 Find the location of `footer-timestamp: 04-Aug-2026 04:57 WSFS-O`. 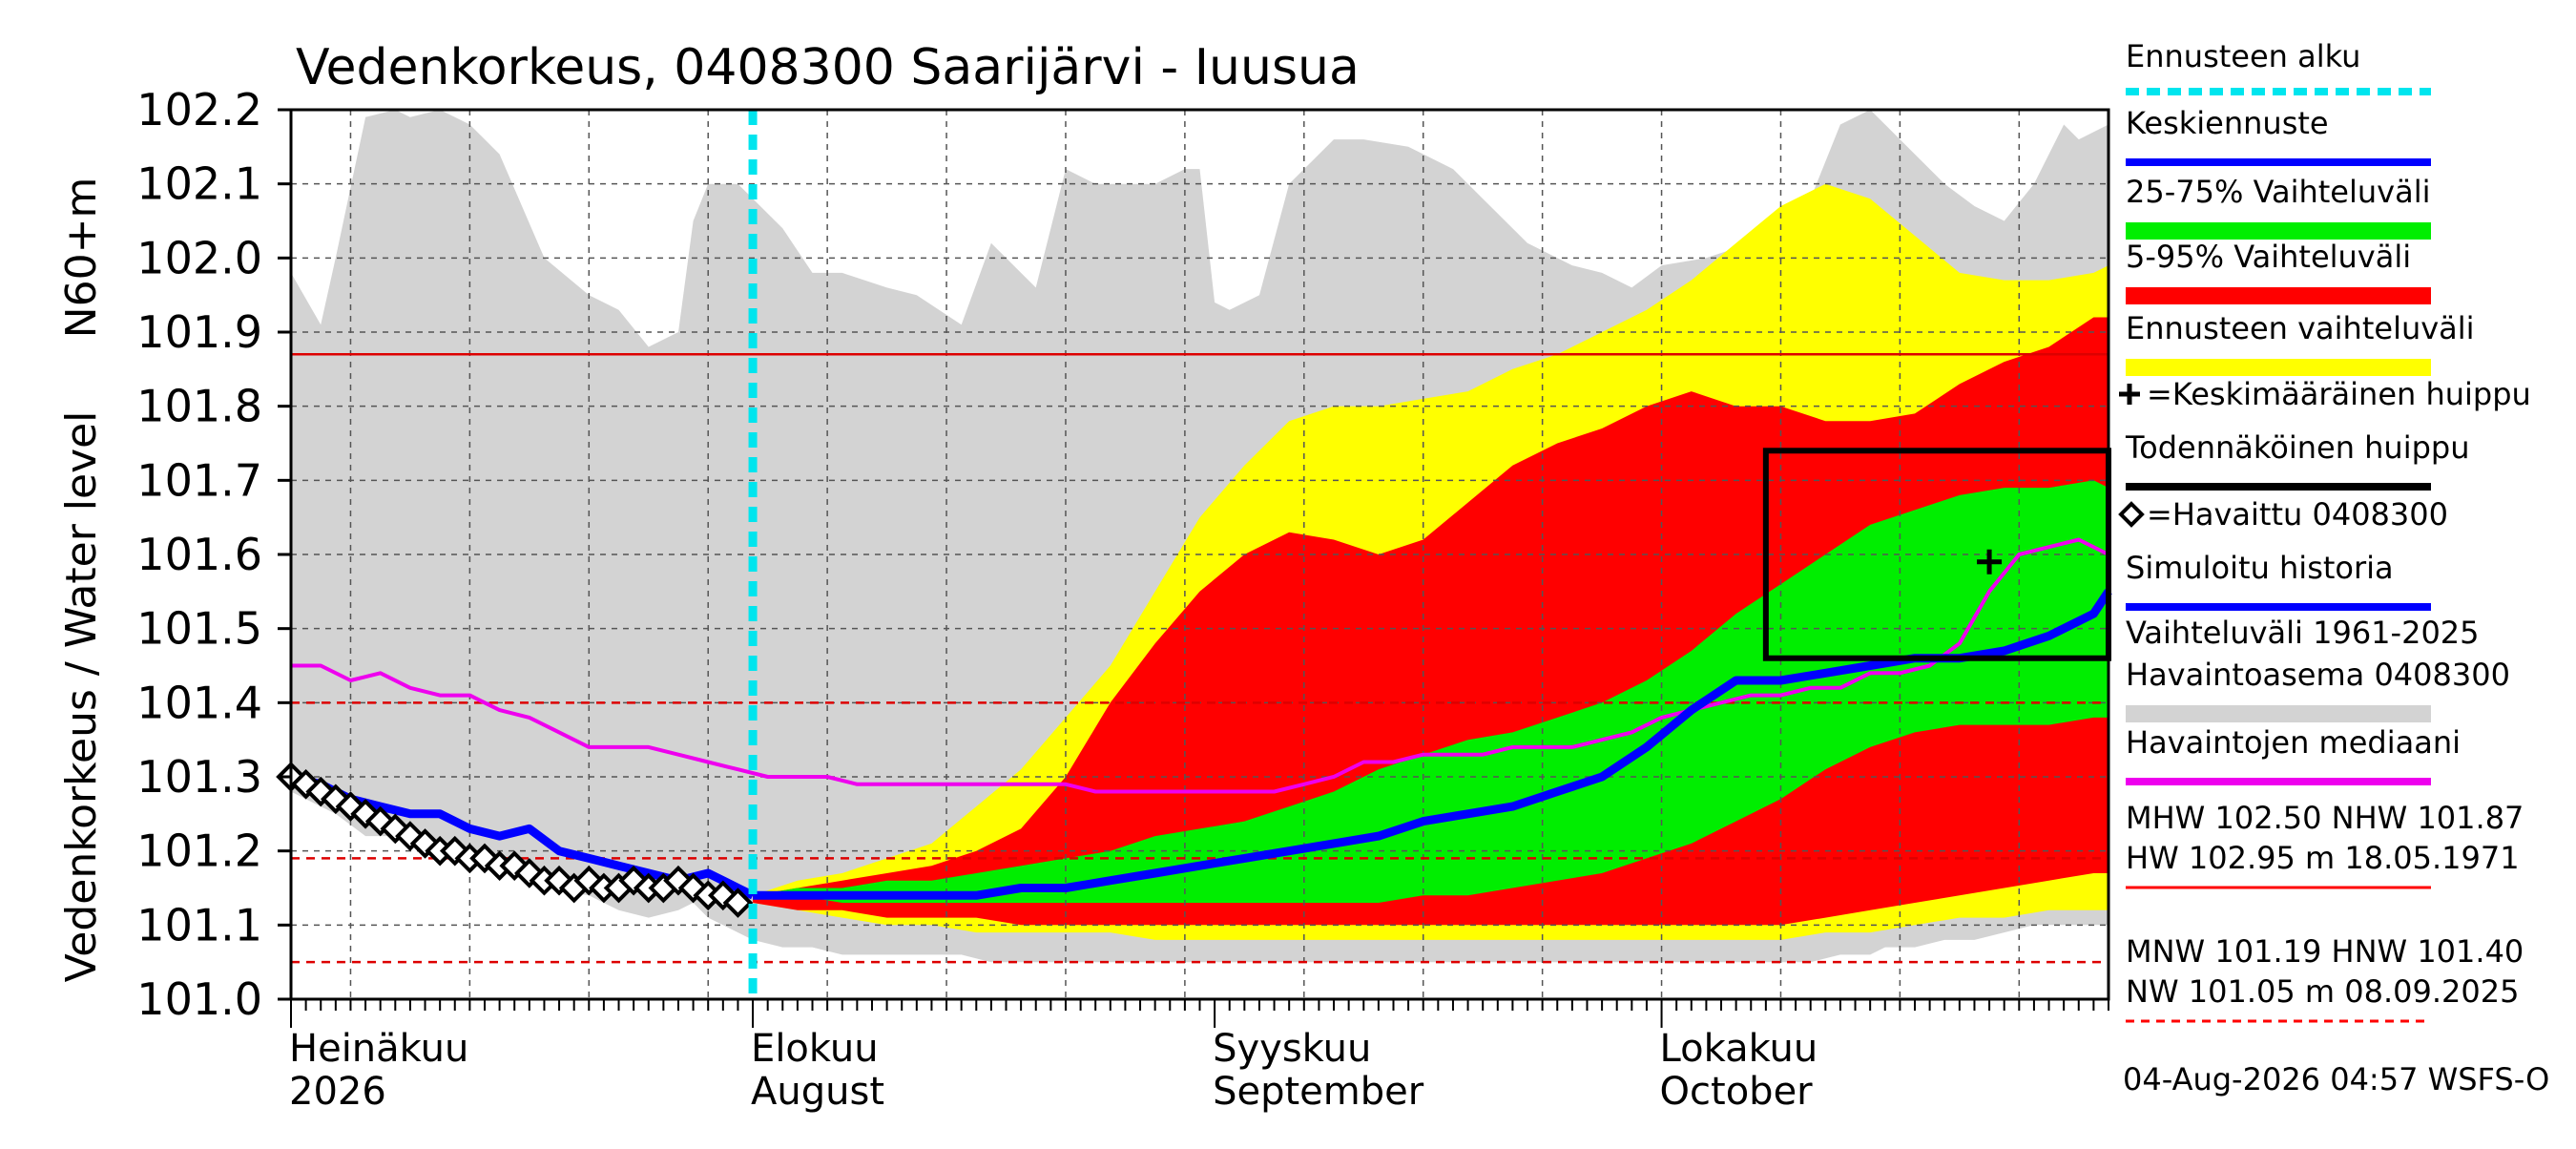

footer-timestamp: 04-Aug-2026 04:57 WSFS-O is located at coordinates (2336, 1079).